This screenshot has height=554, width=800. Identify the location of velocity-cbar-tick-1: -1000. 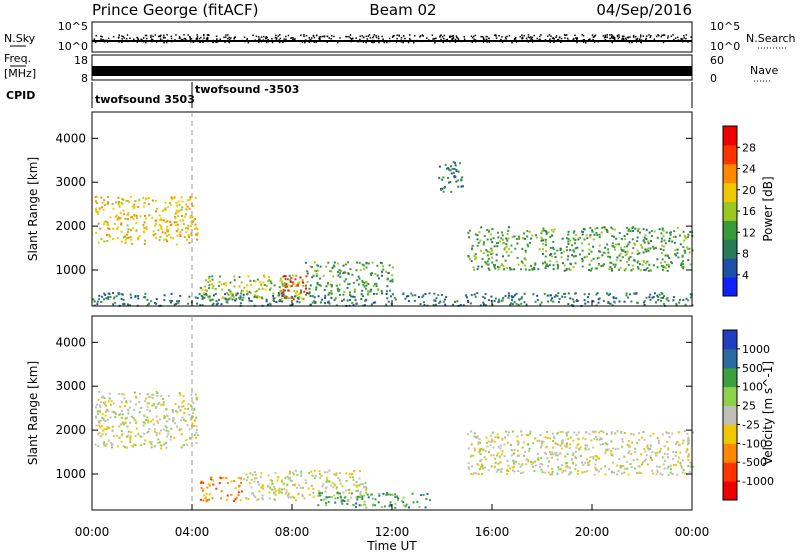
(758, 481).